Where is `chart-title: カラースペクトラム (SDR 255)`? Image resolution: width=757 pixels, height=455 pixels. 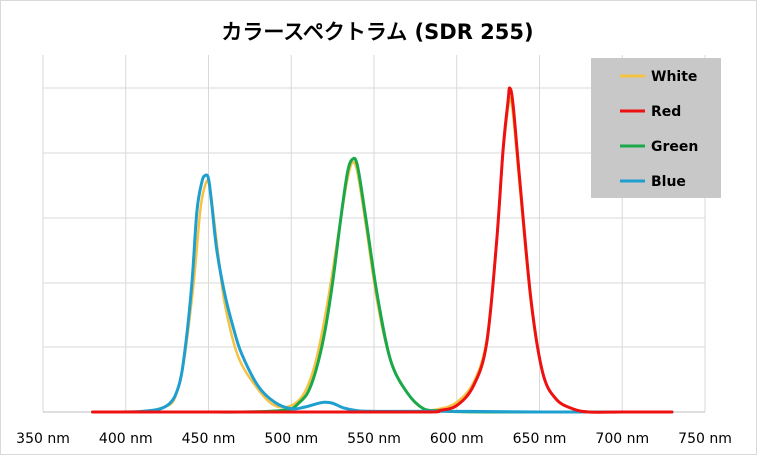 chart-title: カラースペクトラム (SDR 255) is located at coordinates (377, 32).